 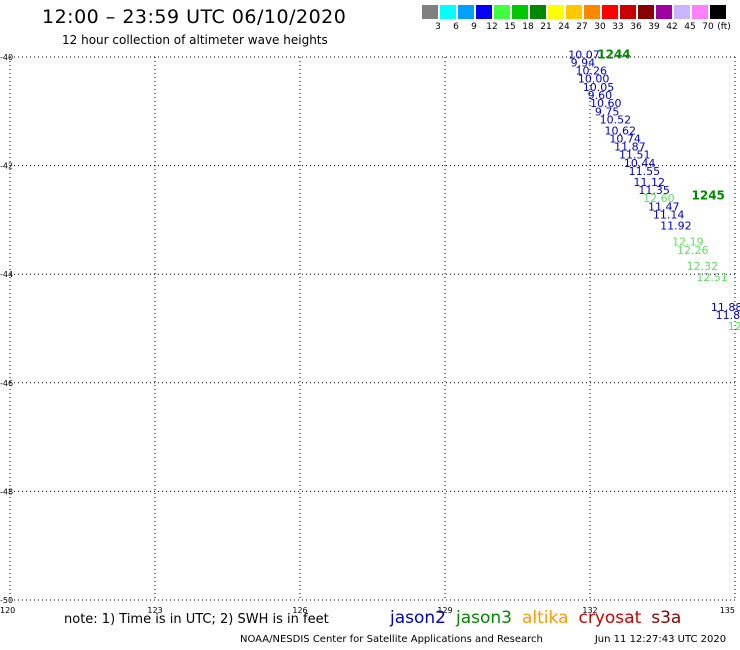 What do you see at coordinates (6, 491) in the screenshot?
I see `y-tick-label: -48` at bounding box center [6, 491].